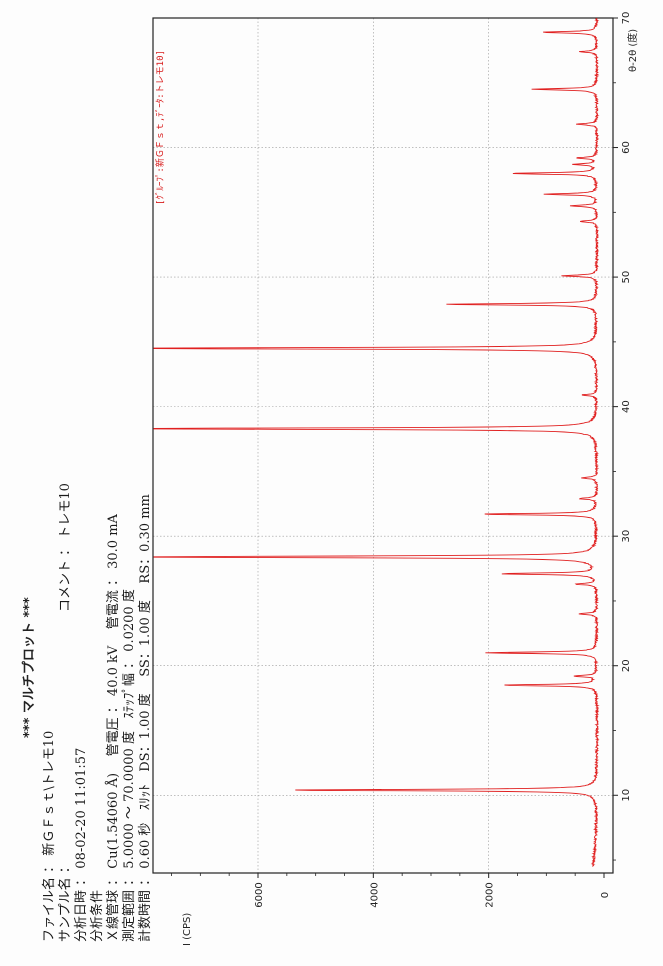 This screenshot has height=966, width=663. I want to click on y-tick-label: 2000, so click(490, 894).